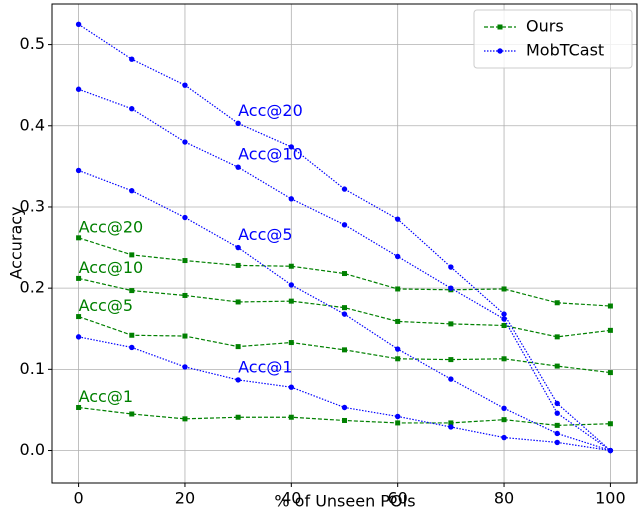  Describe the element at coordinates (78, 498) in the screenshot. I see `x-tick-label: 0` at that location.